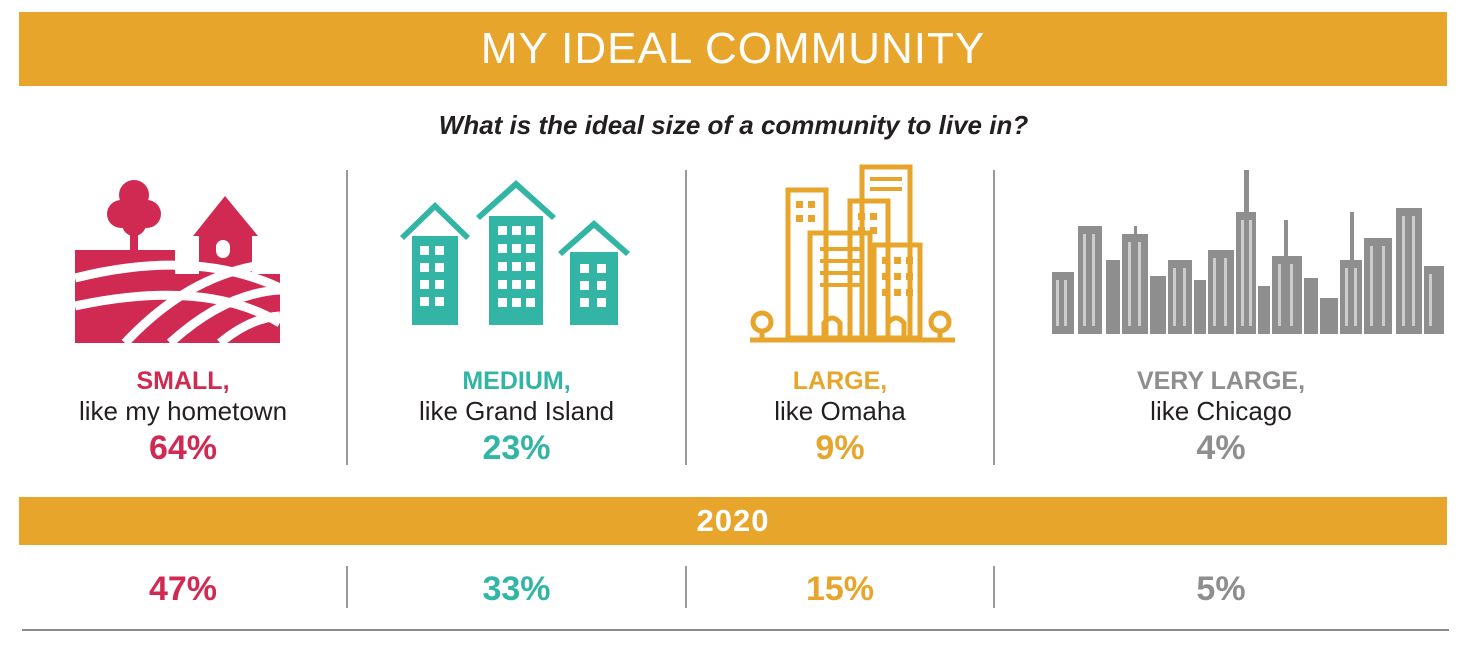  I want to click on category-sublabel: like Omaha, so click(840, 411).